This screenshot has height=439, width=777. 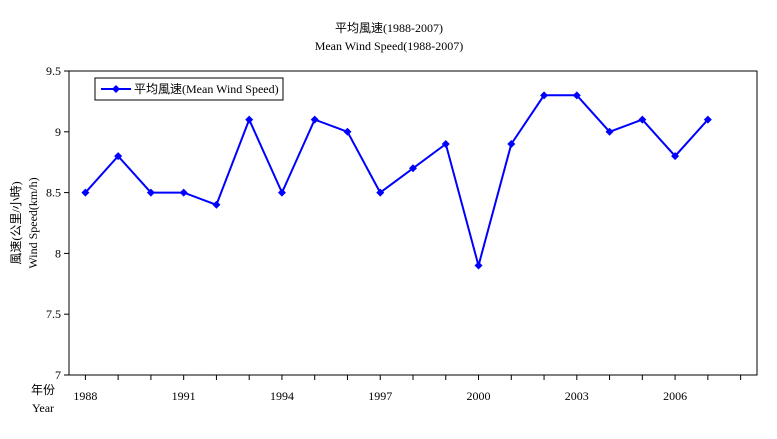 I want to click on x-tick-label: 2006, so click(x=675, y=396).